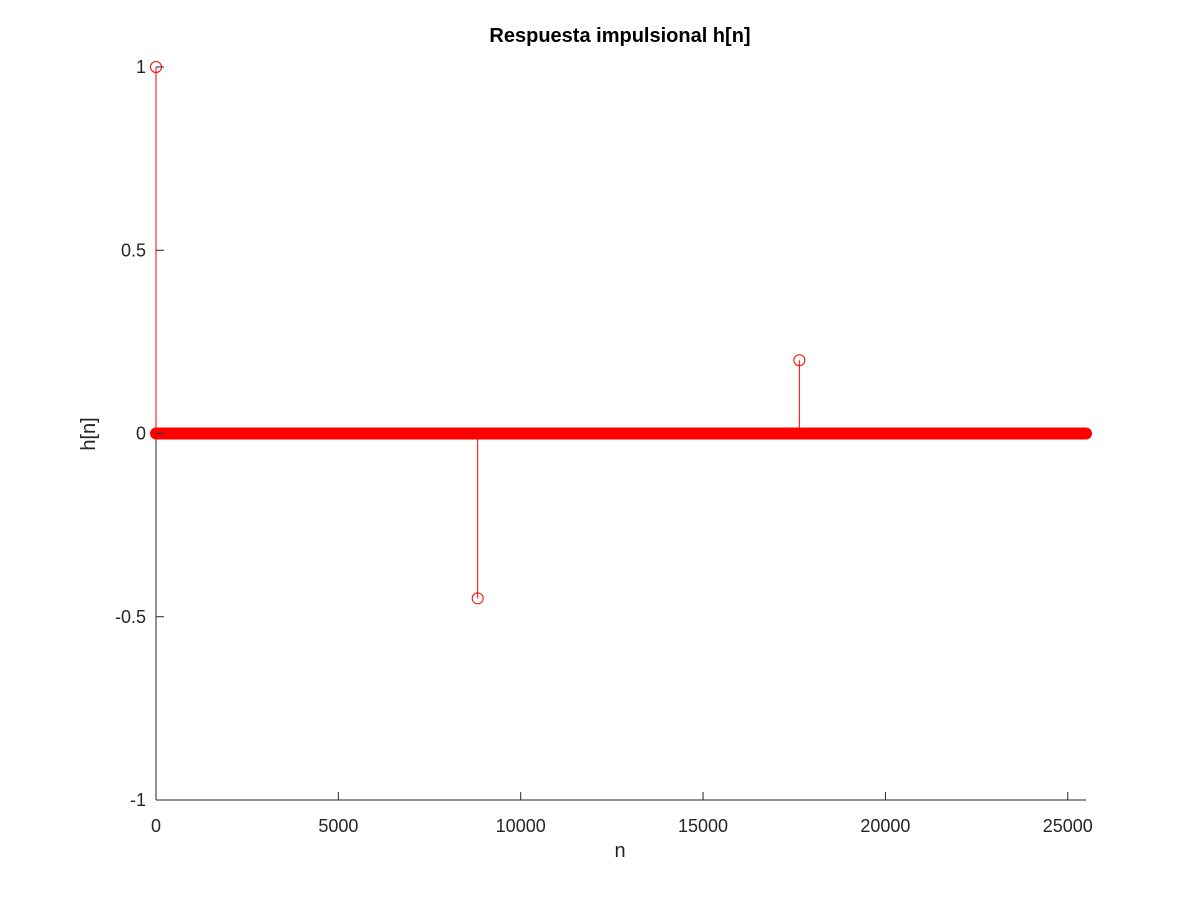 Image resolution: width=1200 pixels, height=900 pixels. What do you see at coordinates (703, 826) in the screenshot?
I see `x-tick-label: 15000` at bounding box center [703, 826].